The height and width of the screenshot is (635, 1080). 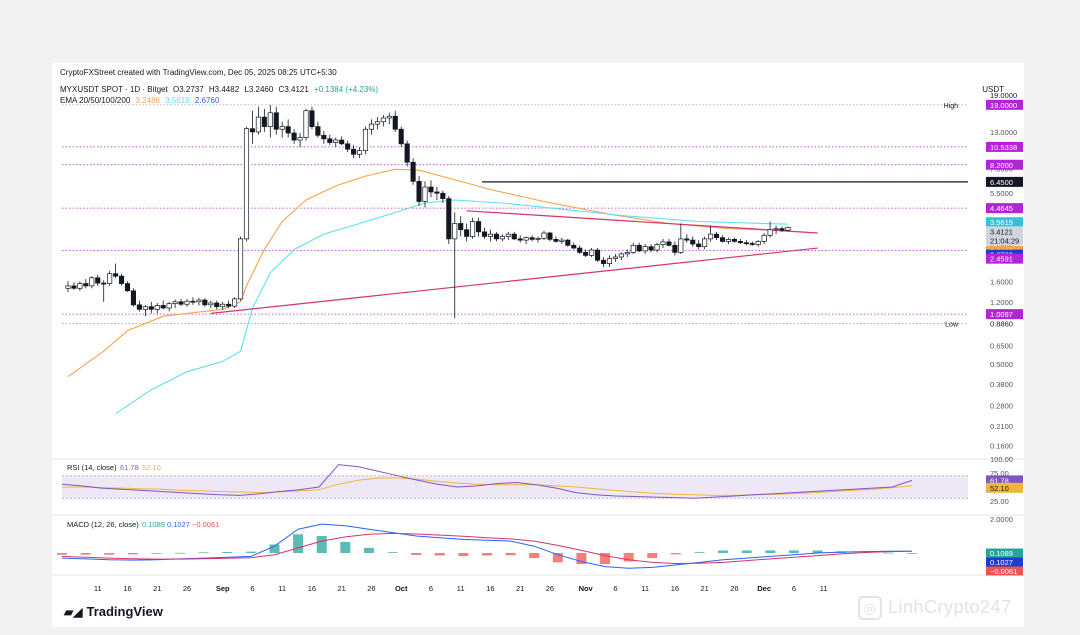 What do you see at coordinates (223, 588) in the screenshot?
I see `x-tick-label: Sep` at bounding box center [223, 588].